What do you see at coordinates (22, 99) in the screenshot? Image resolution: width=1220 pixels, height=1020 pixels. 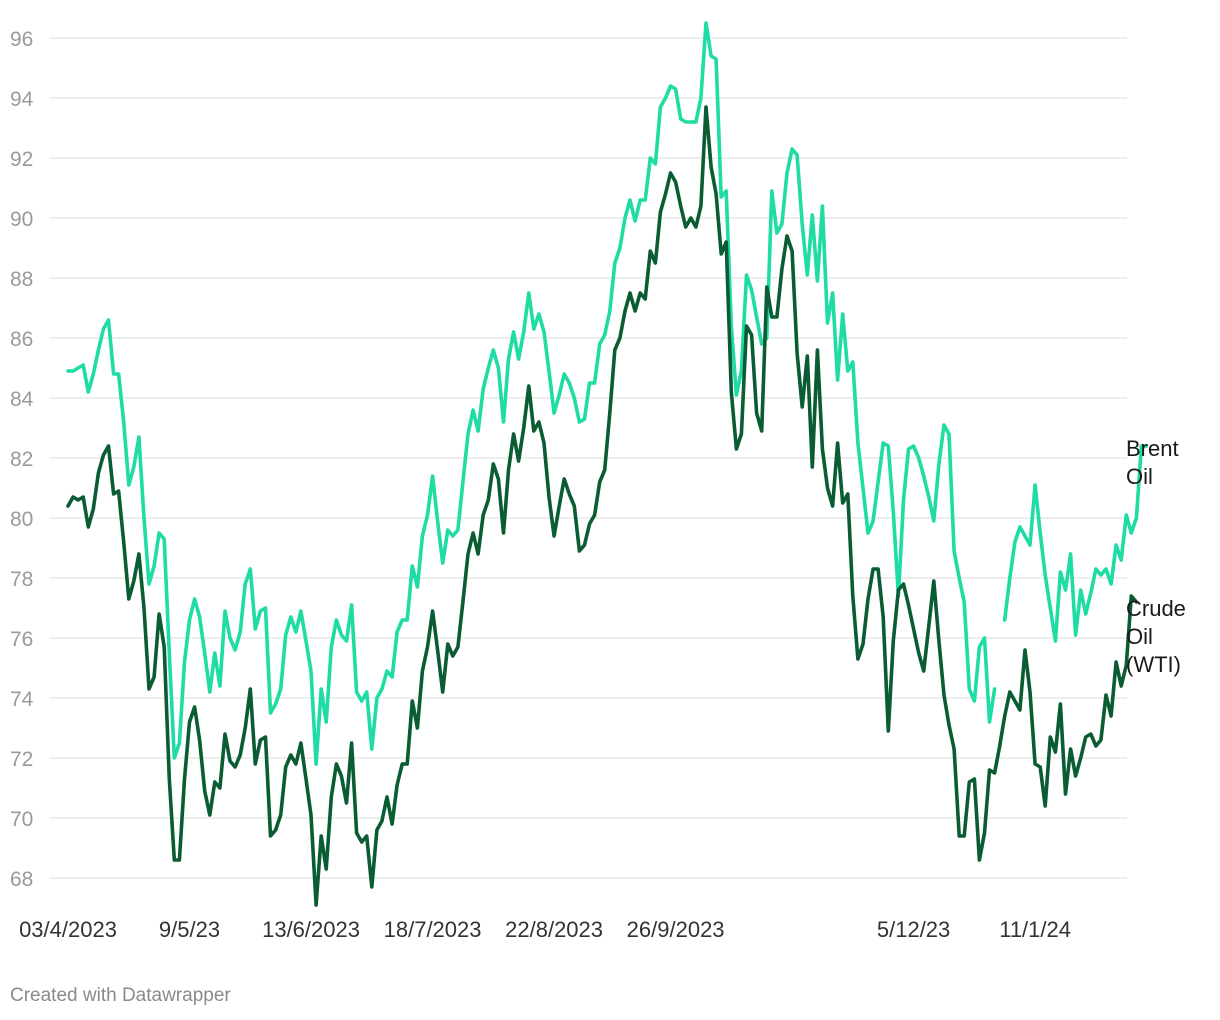 I see `y-tick-label: 94` at bounding box center [22, 99].